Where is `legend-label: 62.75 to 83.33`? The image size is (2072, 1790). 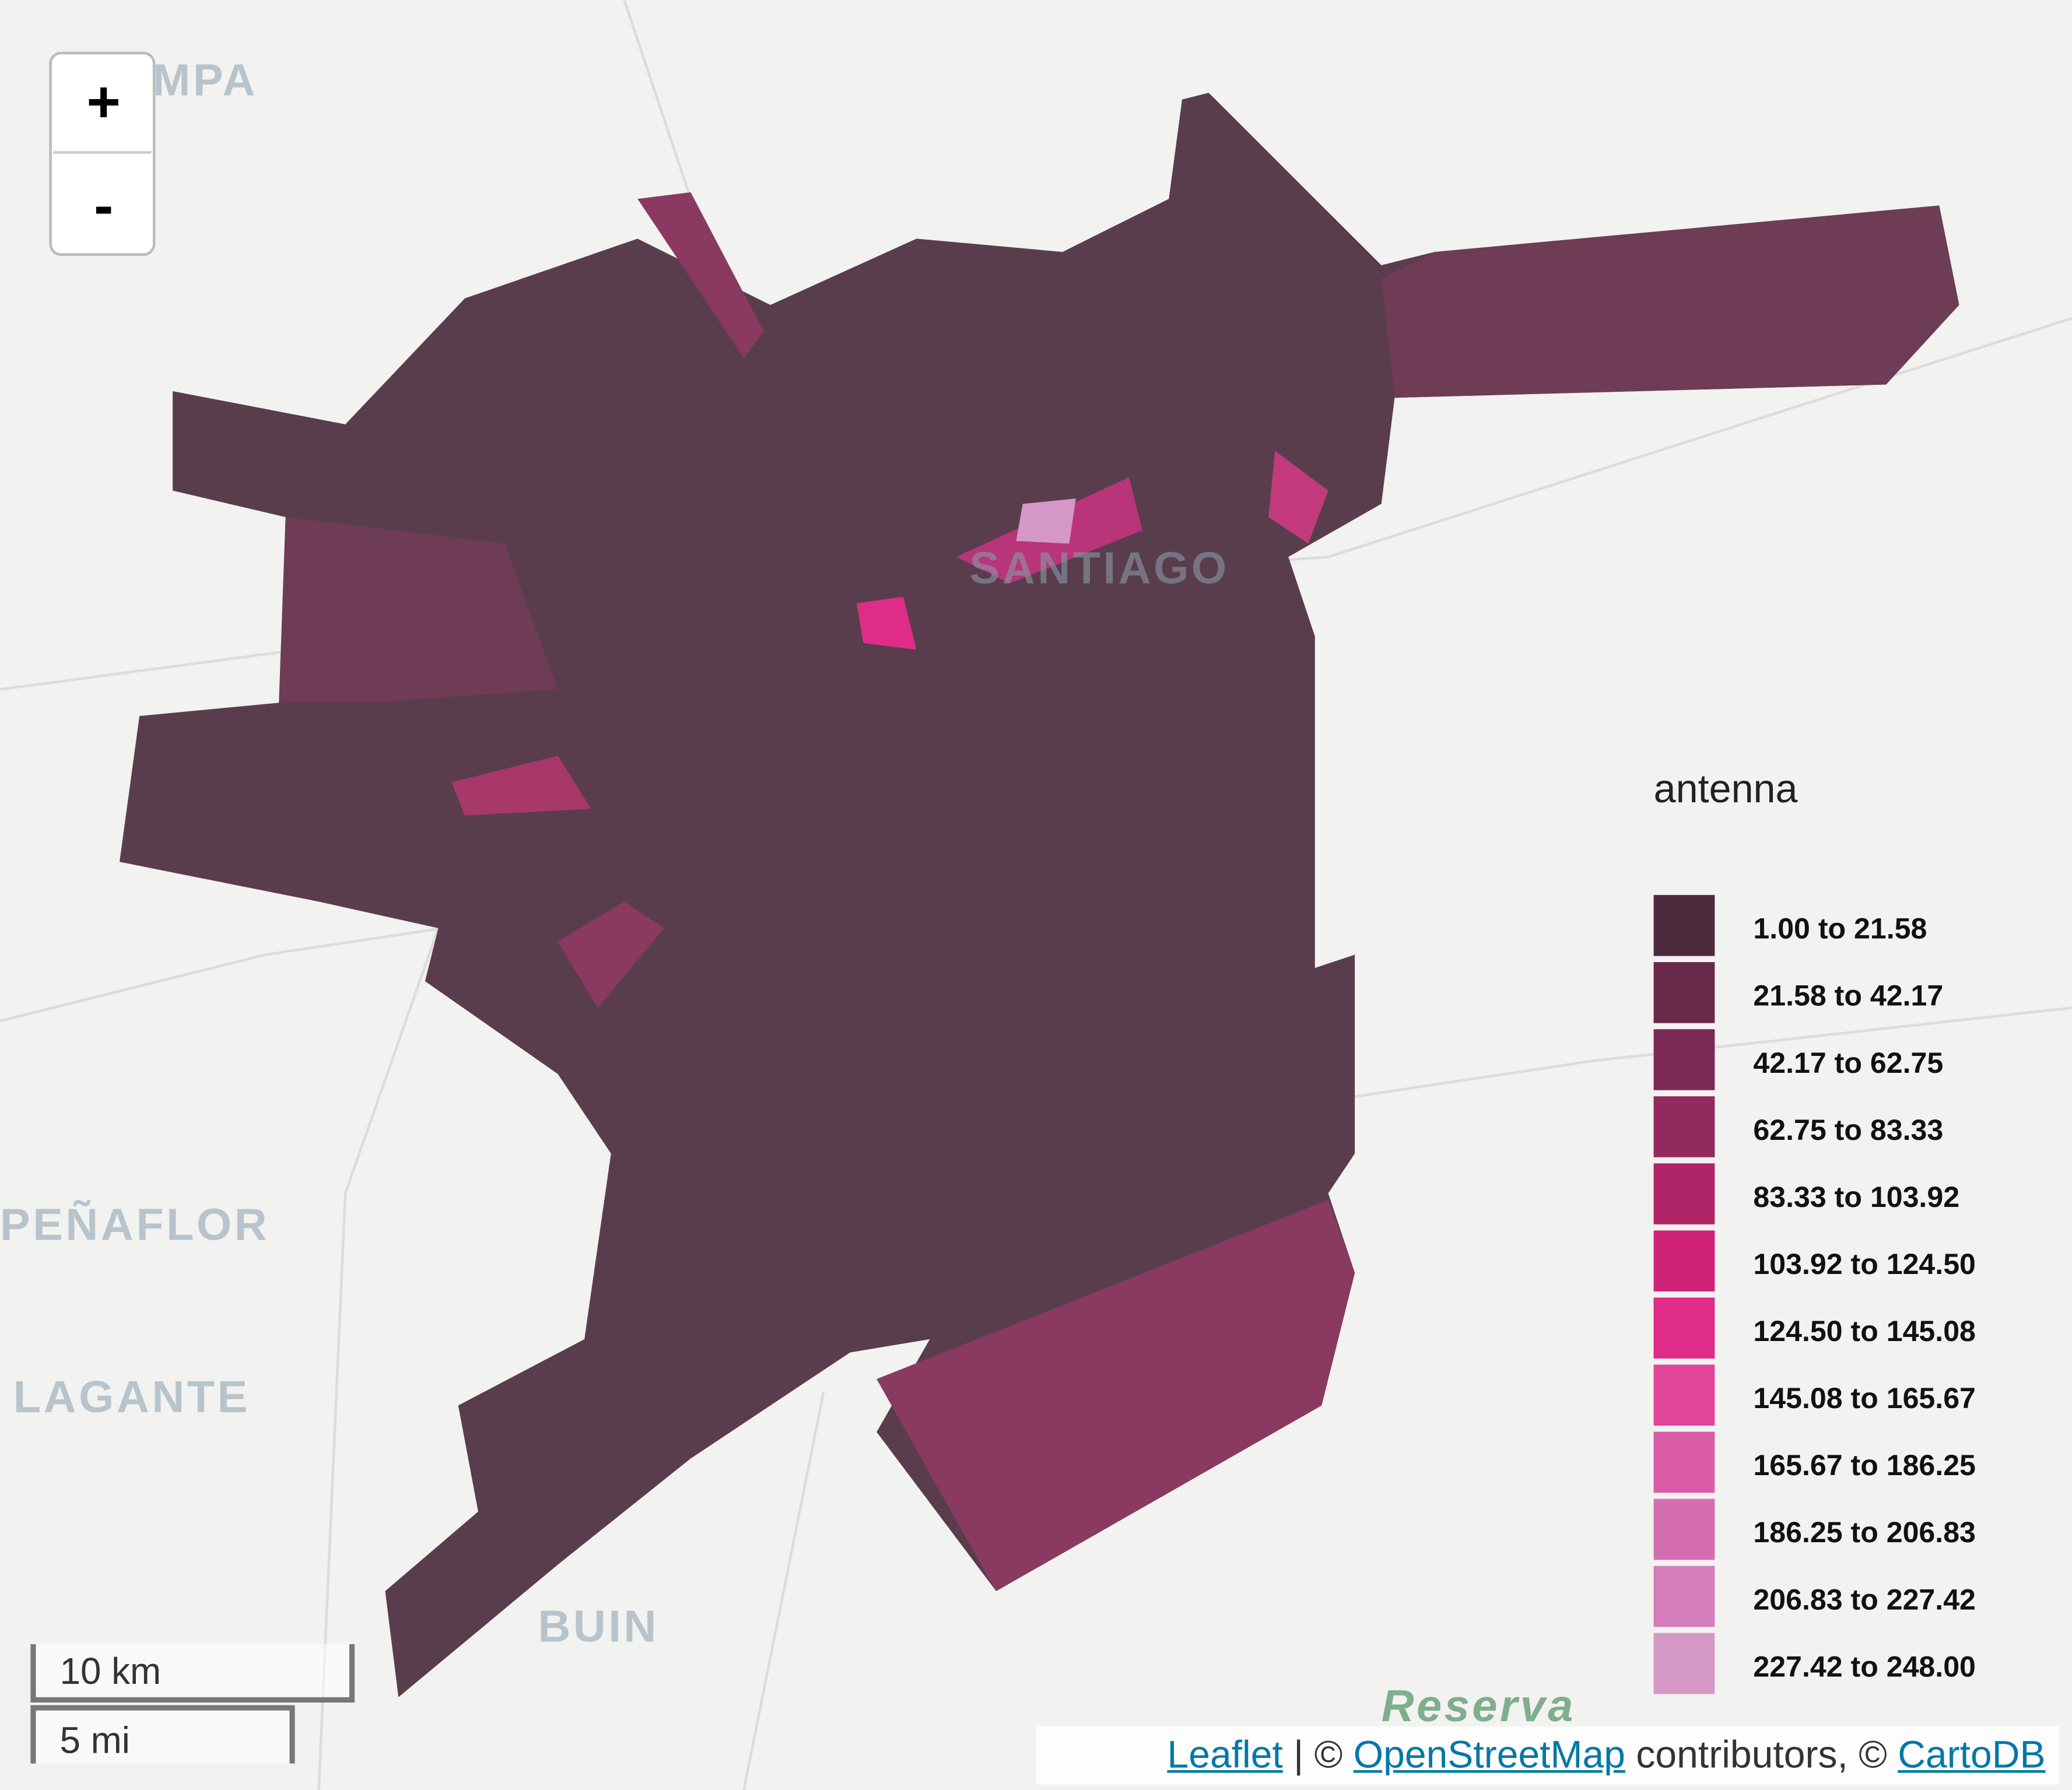
legend-label: 62.75 to 83.33 is located at coordinates (1848, 1130).